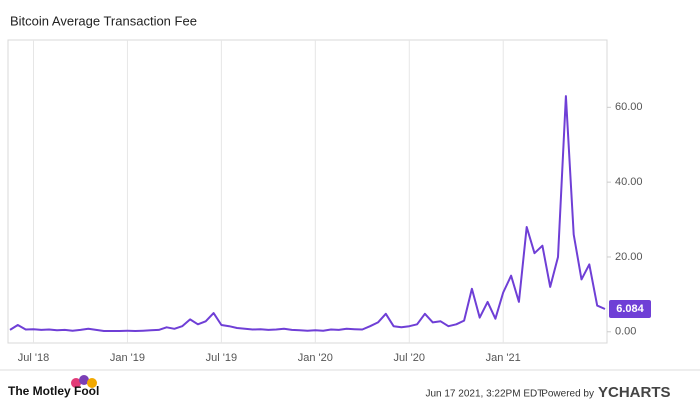 The image size is (700, 407). I want to click on brand: YCHARTS, so click(634, 392).